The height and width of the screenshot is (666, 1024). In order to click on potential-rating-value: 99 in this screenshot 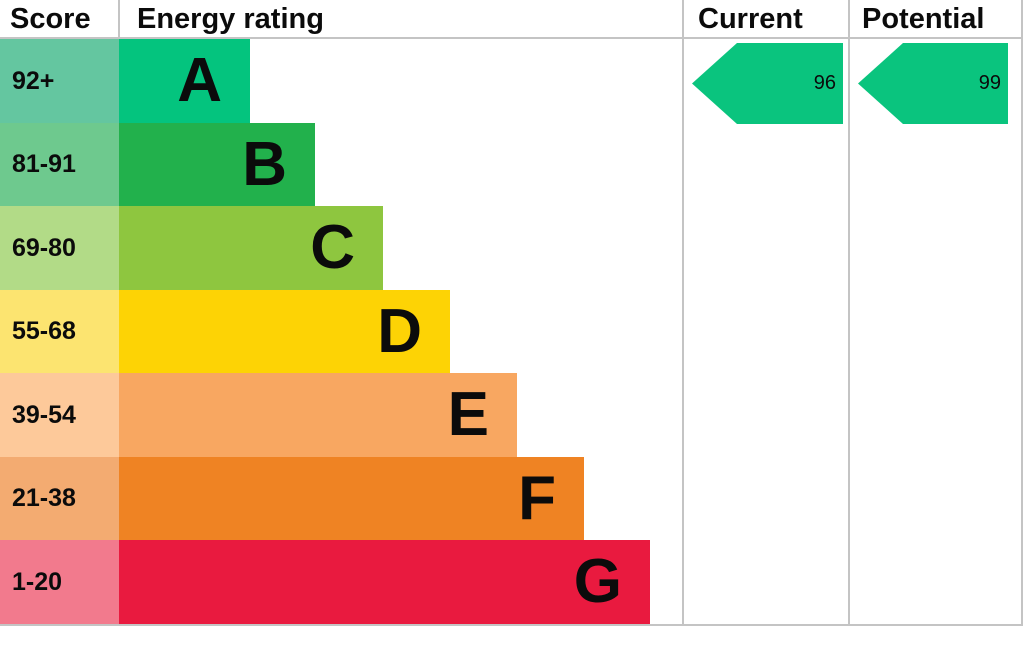, I will do `click(989, 83)`.